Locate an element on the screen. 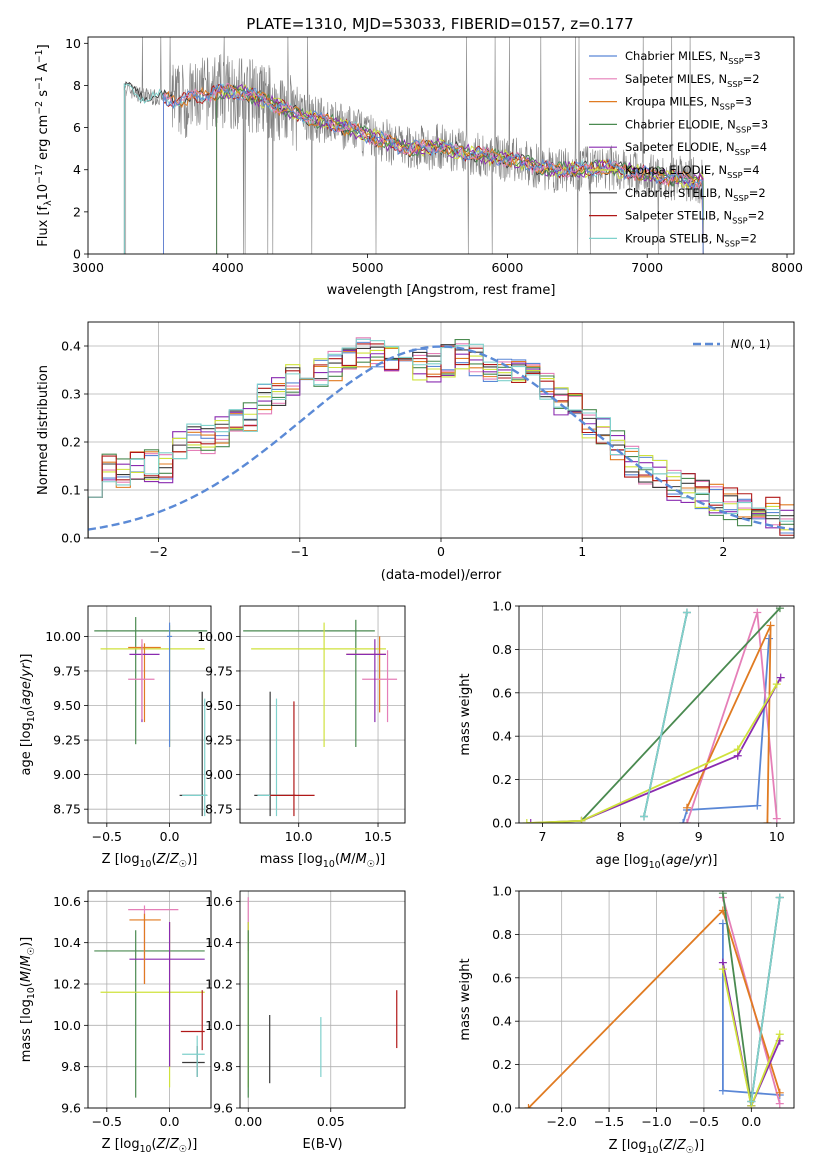 The width and height of the screenshot is (819, 1170). x-tick-label: 4000 is located at coordinates (228, 267).